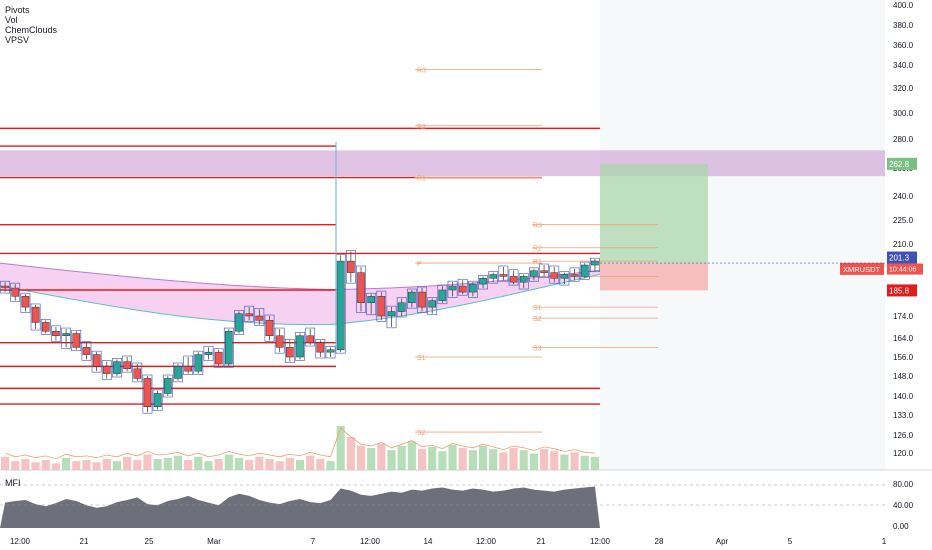 The width and height of the screenshot is (932, 550). Describe the element at coordinates (214, 541) in the screenshot. I see `time-tick-label: Mar` at that location.